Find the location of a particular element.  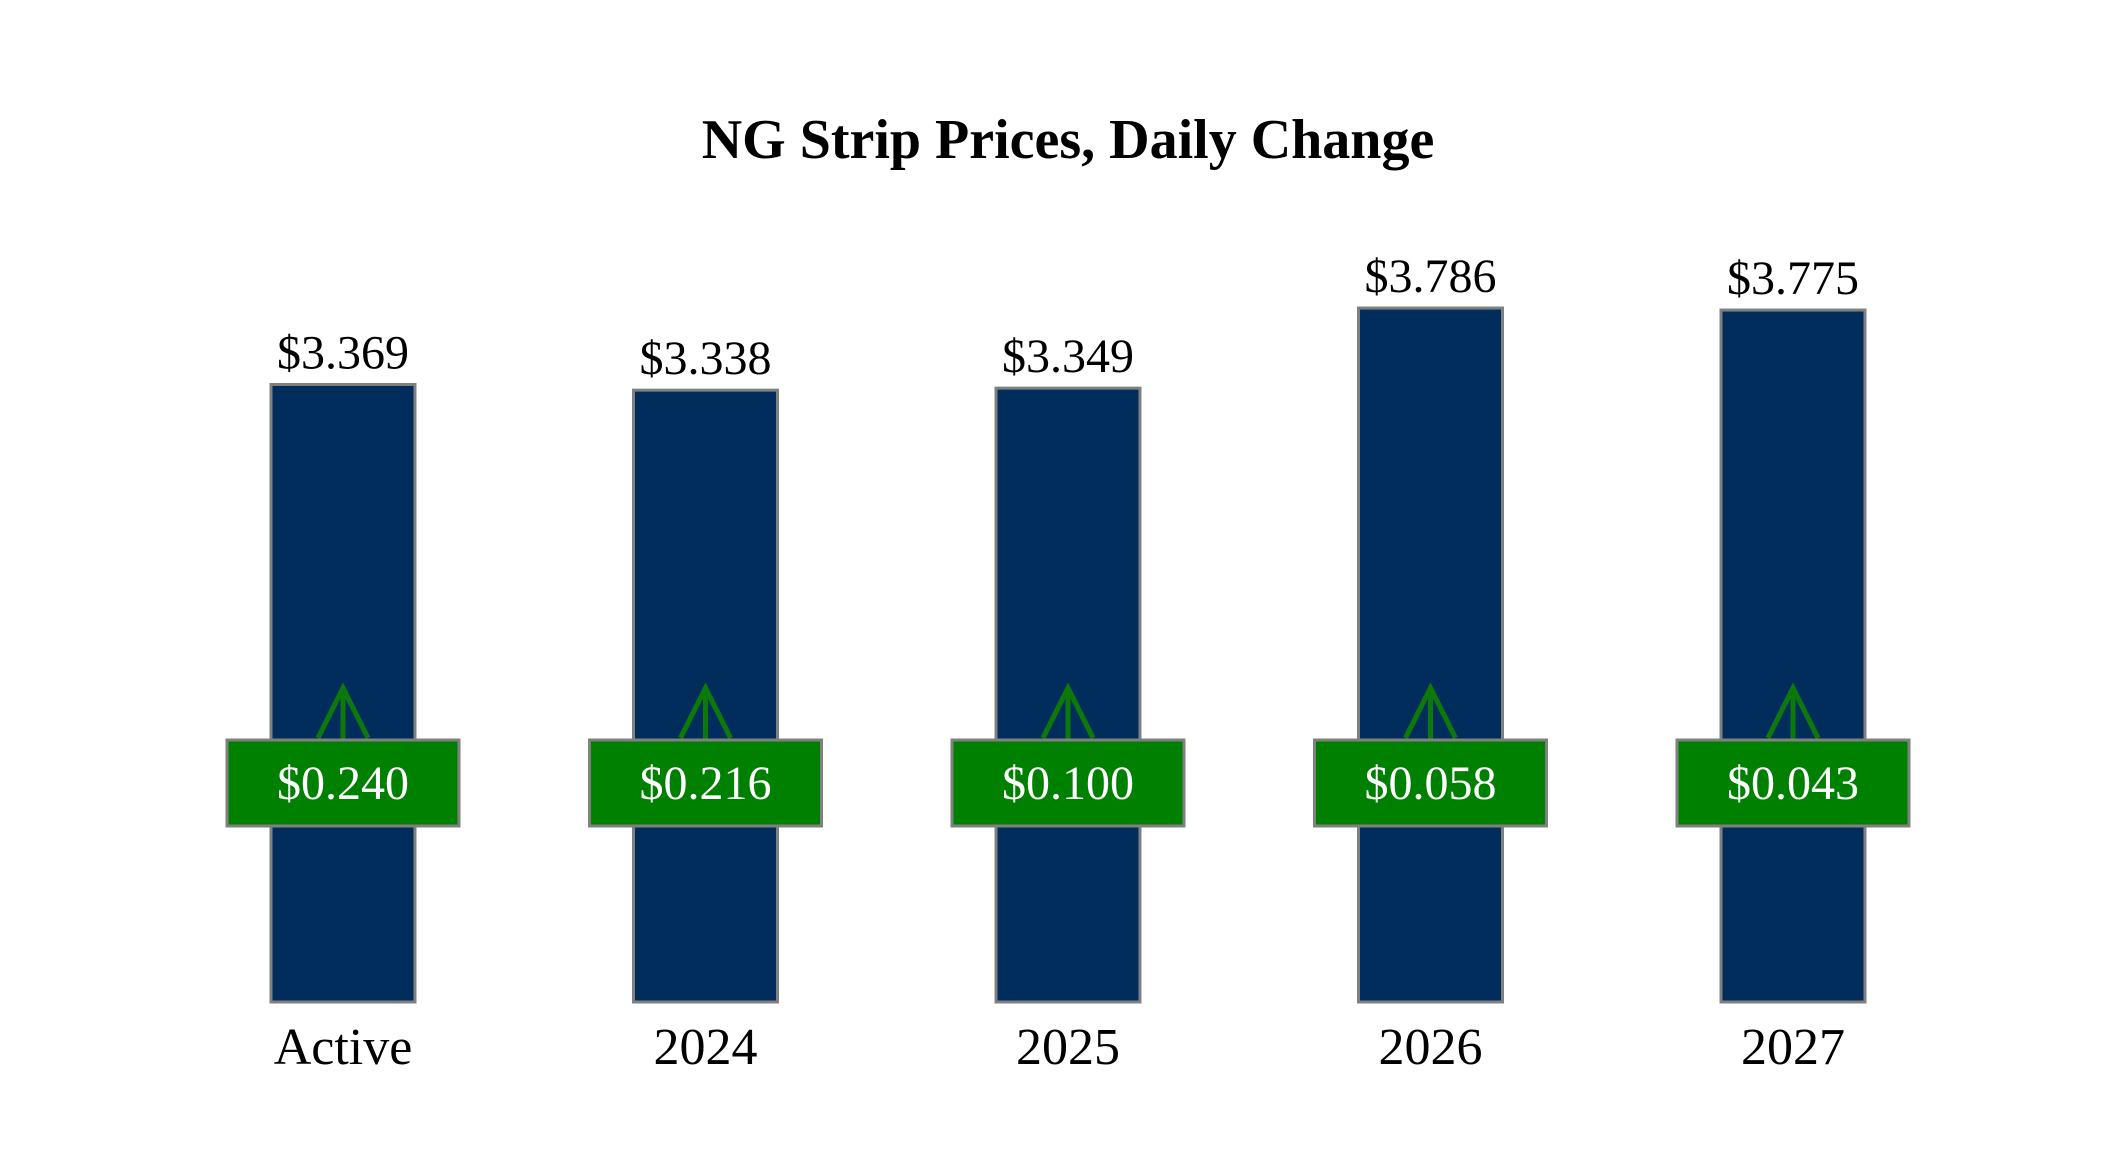

category-tick-label: 2026 is located at coordinates (1431, 1047).